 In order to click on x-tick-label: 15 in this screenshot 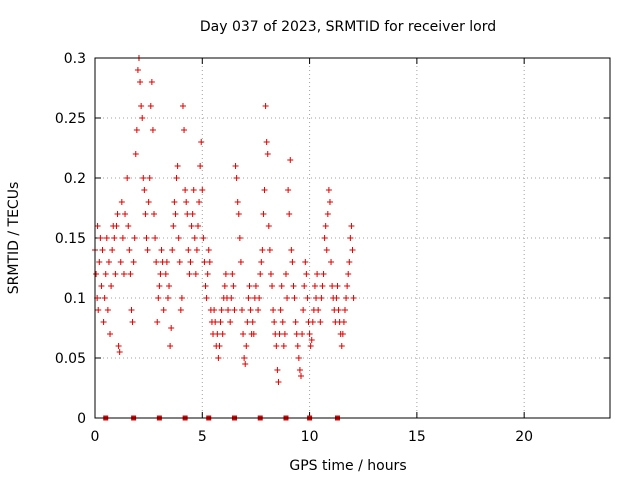, I will do `click(417, 437)`.